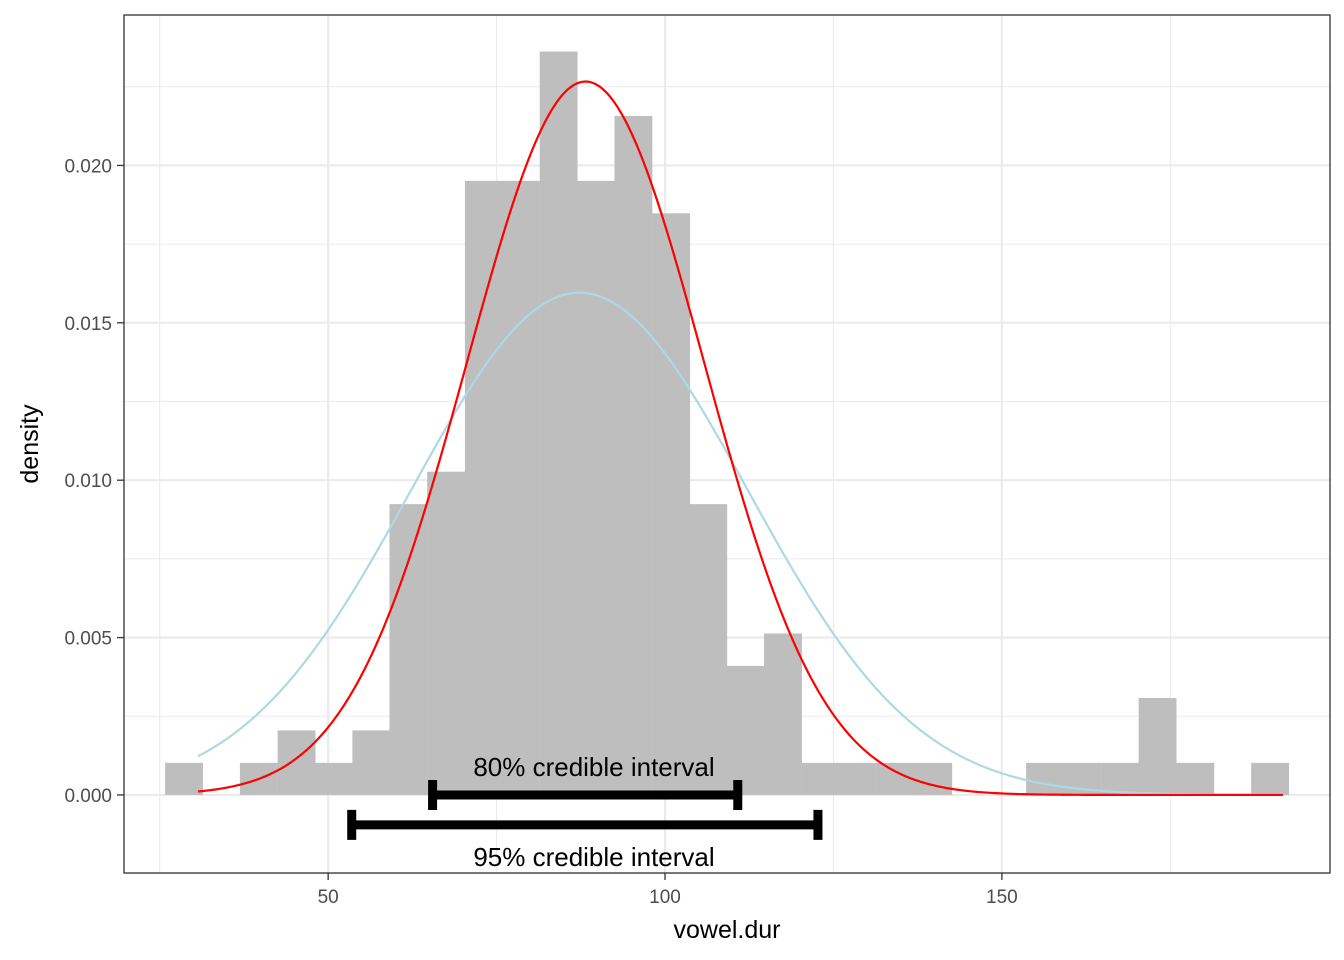 Image resolution: width=1344 pixels, height=960 pixels. I want to click on x-tick-label: 100, so click(665, 897).